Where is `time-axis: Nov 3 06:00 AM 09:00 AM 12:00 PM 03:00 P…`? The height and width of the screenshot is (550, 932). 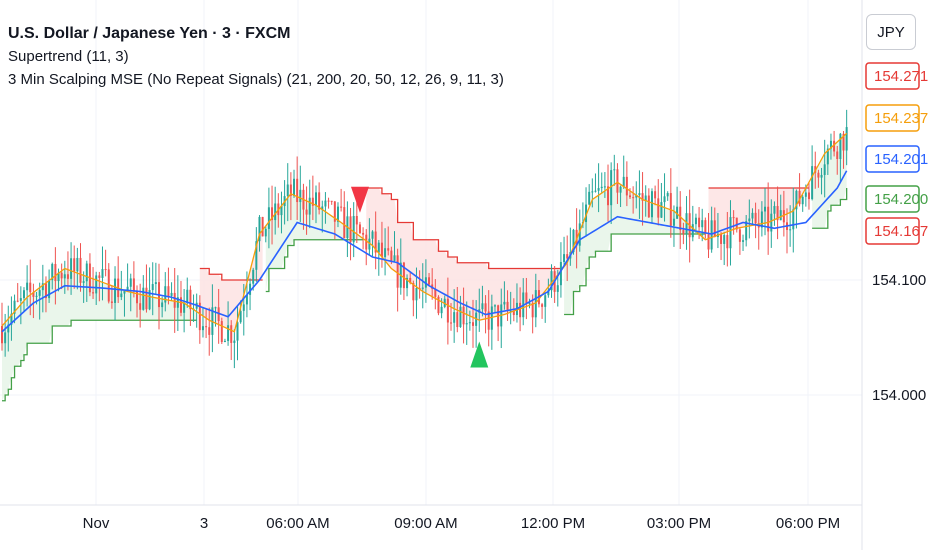
time-axis: Nov 3 06:00 AM 09:00 AM 12:00 PM 03:00 P… is located at coordinates (461, 523).